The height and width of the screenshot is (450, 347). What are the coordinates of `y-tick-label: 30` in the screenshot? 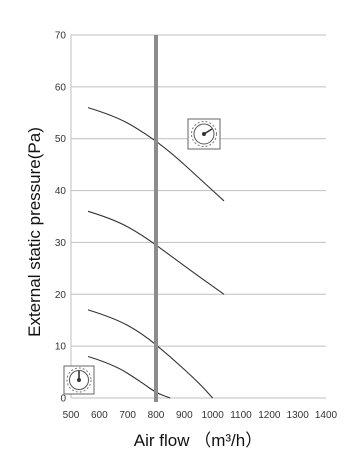 It's located at (61, 243).